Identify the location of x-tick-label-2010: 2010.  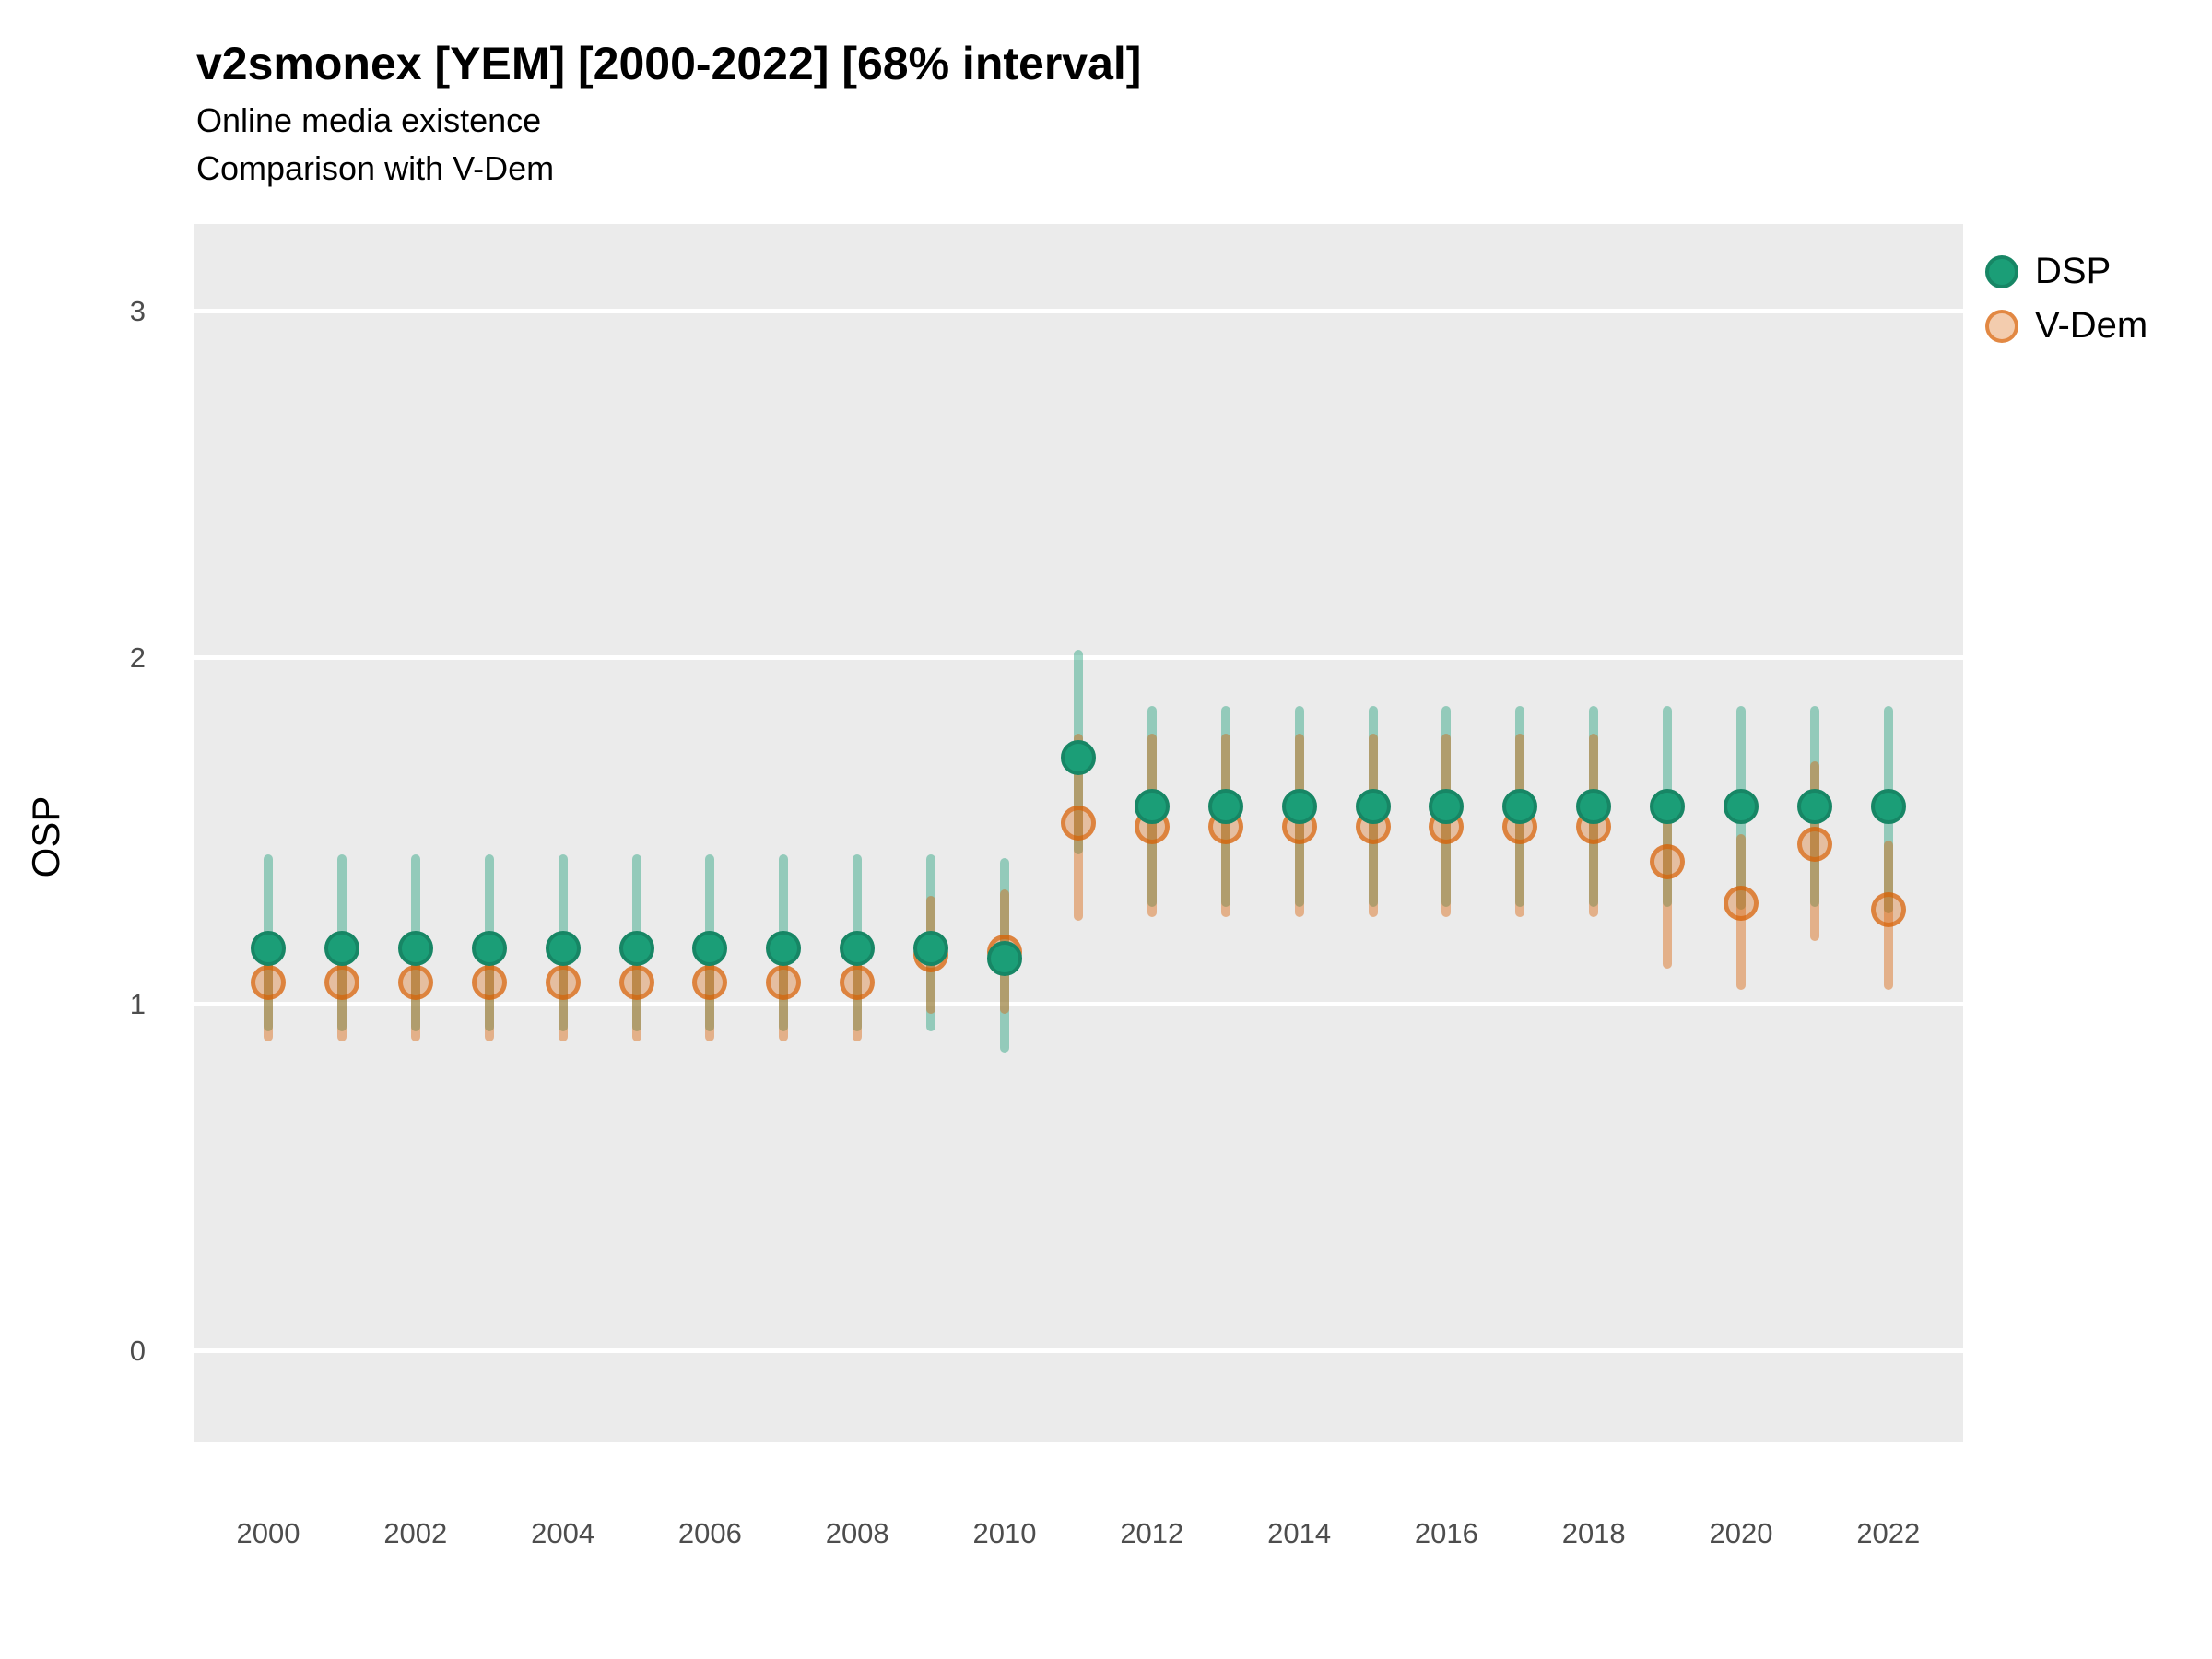
(1004, 1533).